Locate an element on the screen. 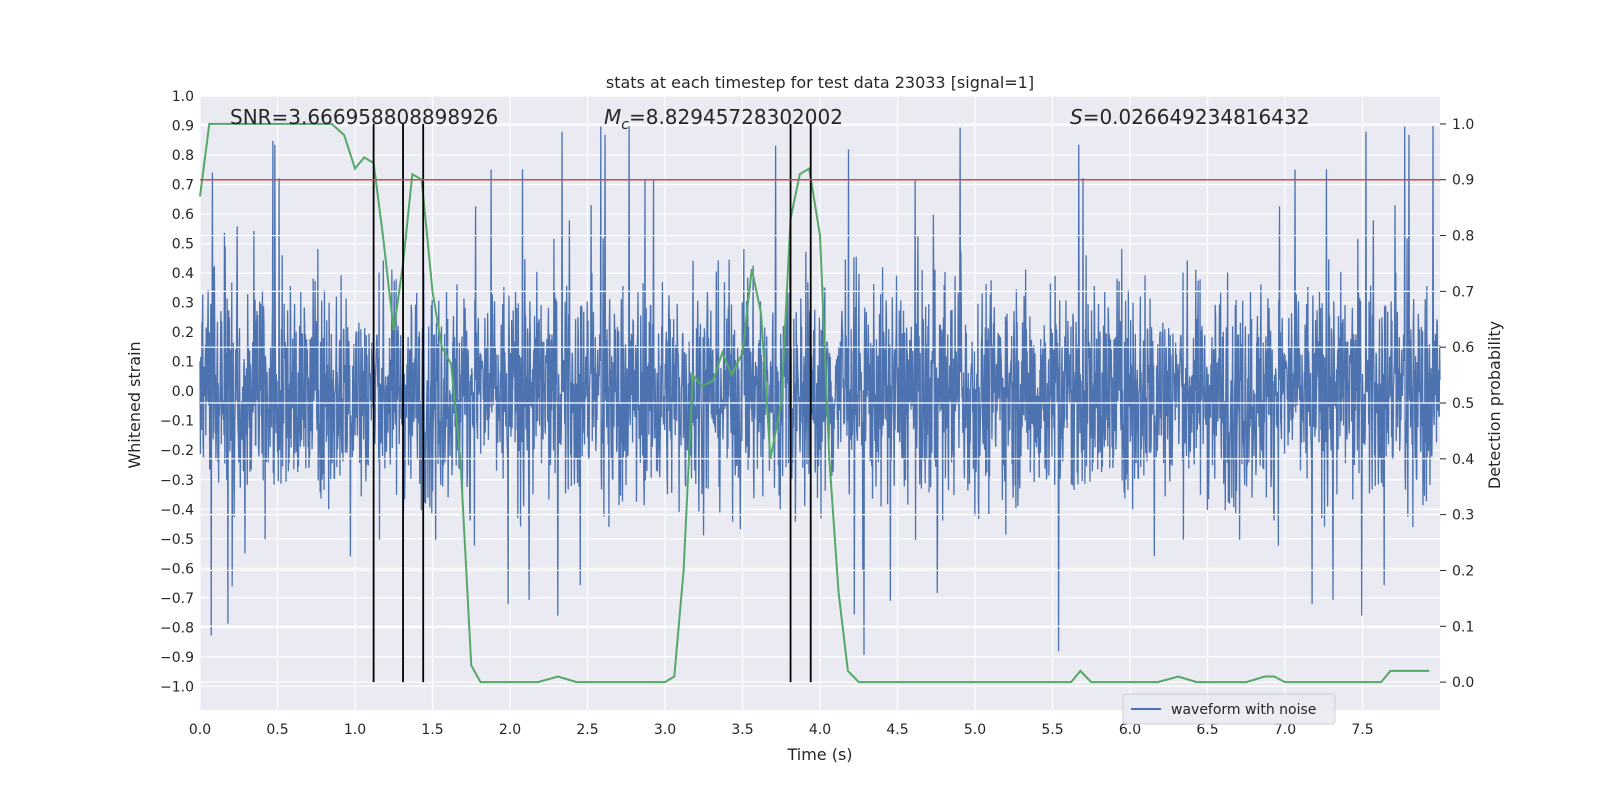 This screenshot has width=1600, height=800. x-tick-label: 7.0 is located at coordinates (1285, 730).